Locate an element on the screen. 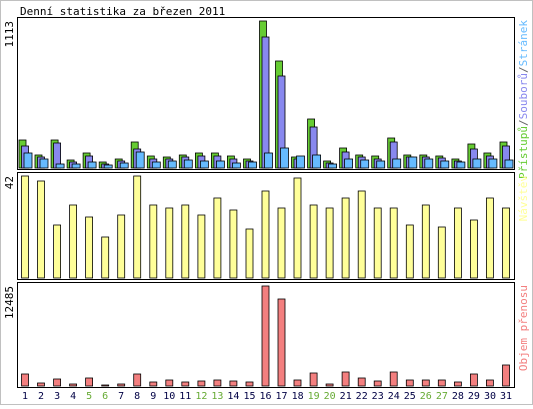 The image size is (533, 409). bar-objem-přenosu-day-27 is located at coordinates (441, 383).